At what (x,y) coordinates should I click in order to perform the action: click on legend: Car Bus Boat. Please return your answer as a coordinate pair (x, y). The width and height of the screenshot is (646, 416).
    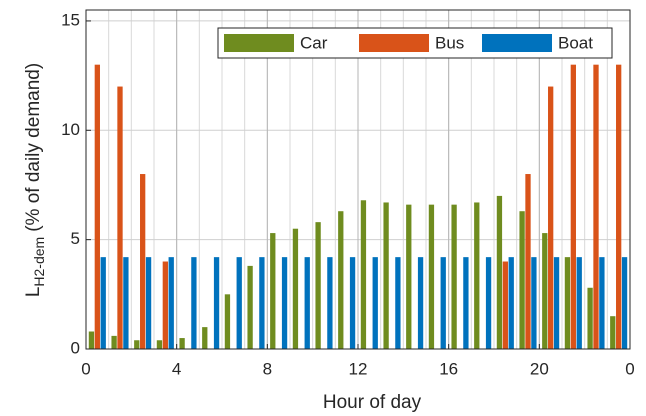
    Looking at the image, I should click on (415, 43).